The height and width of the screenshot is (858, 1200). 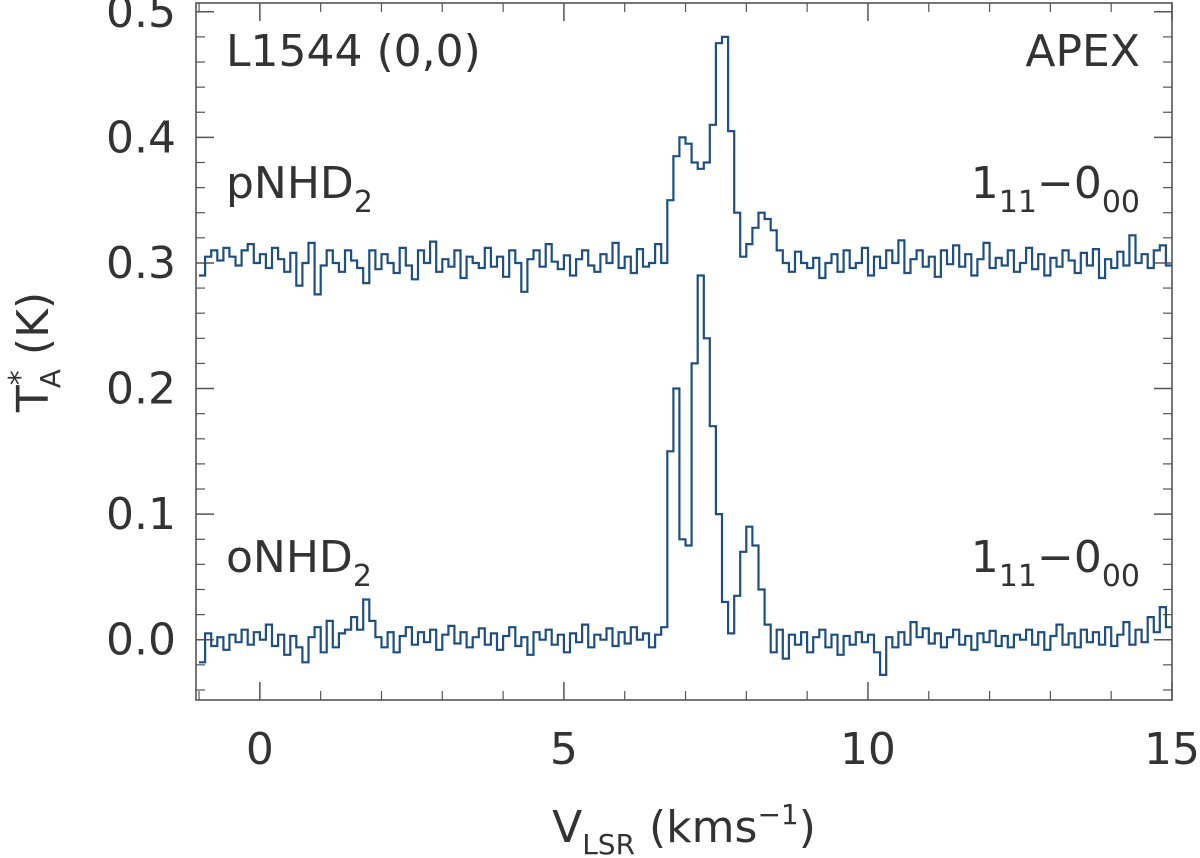 I want to click on series-label-onhd2: oNHD2, so click(x=299, y=563).